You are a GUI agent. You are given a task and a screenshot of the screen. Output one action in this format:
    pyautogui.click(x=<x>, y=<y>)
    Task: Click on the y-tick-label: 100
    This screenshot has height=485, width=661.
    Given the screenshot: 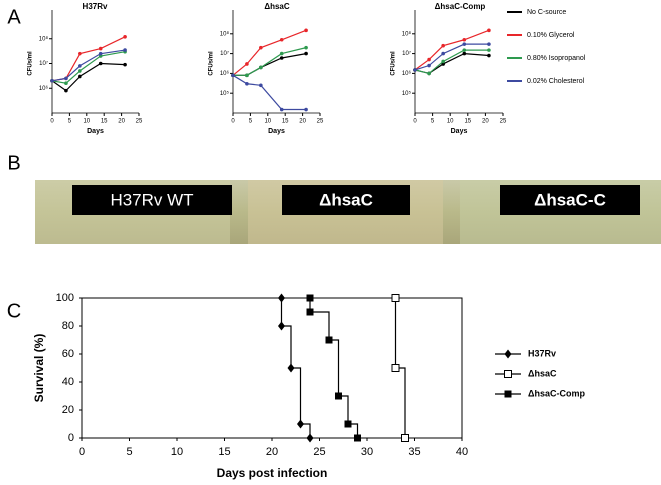 What is the action you would take?
    pyautogui.click(x=65, y=298)
    